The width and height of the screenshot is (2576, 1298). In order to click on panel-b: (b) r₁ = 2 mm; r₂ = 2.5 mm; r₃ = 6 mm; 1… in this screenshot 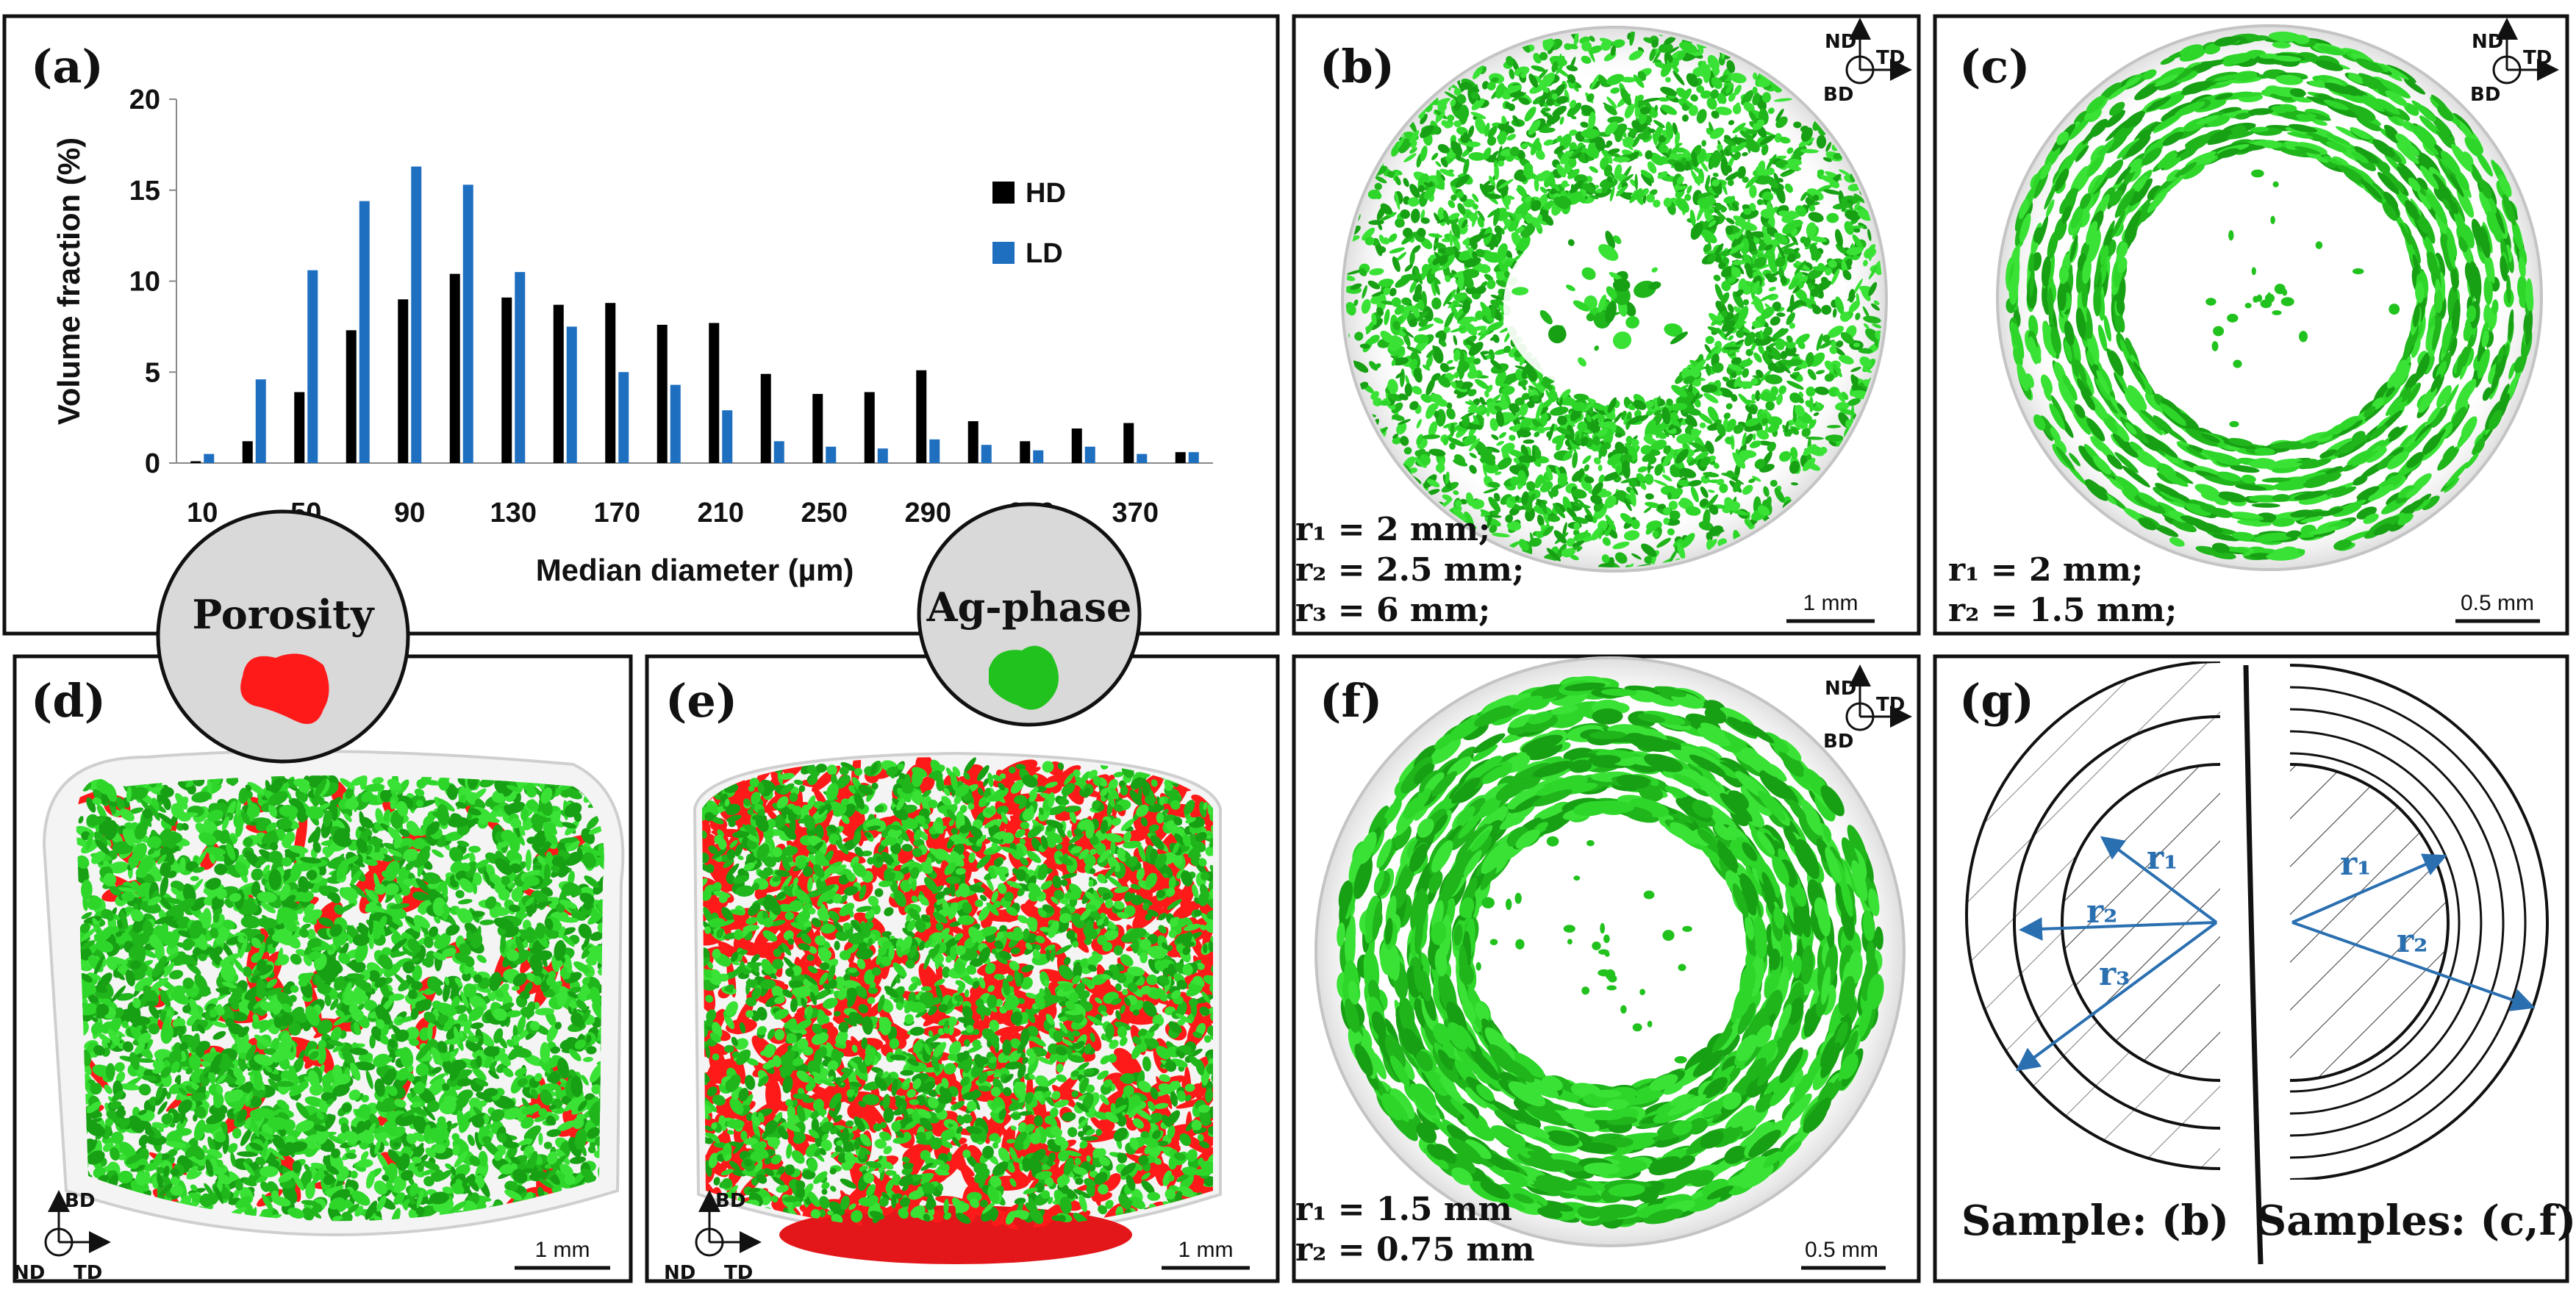, I will do `click(1604, 324)`.